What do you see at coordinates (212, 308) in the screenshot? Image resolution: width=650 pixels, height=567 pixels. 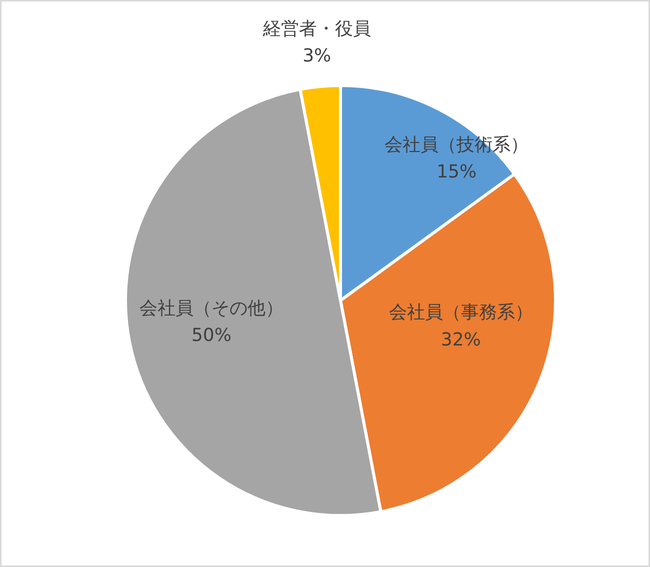 I see `slice-label: 会社員（その他）` at bounding box center [212, 308].